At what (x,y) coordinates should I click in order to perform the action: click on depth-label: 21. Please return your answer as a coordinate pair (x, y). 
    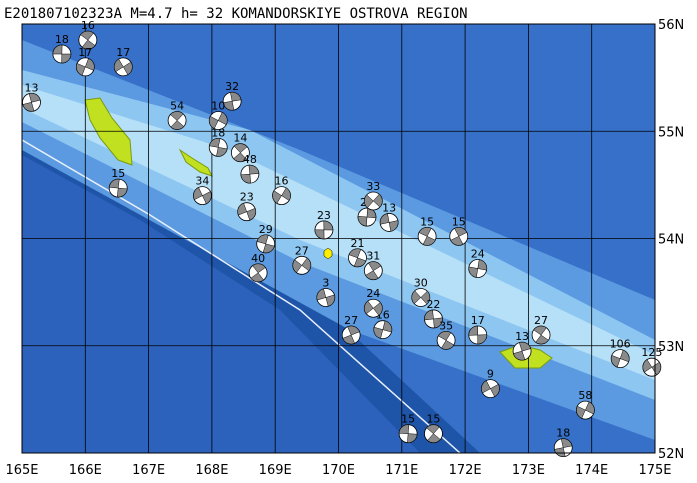
    Looking at the image, I should click on (357, 243).